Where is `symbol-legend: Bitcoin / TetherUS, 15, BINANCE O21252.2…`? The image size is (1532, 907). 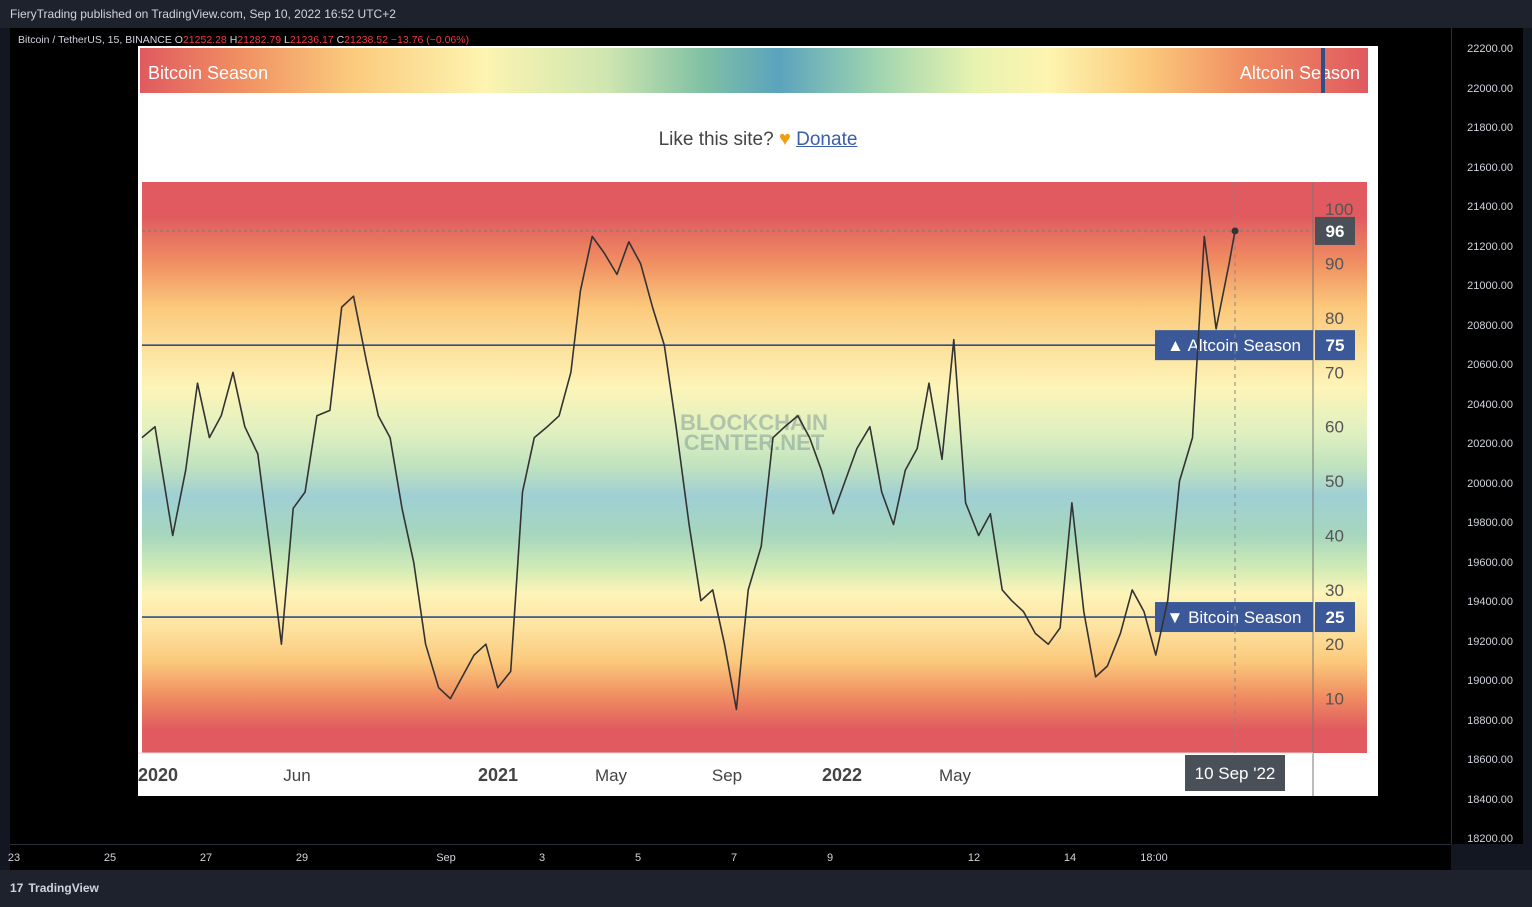 symbol-legend: Bitcoin / TetherUS, 15, BINANCE O21252.2… is located at coordinates (243, 40).